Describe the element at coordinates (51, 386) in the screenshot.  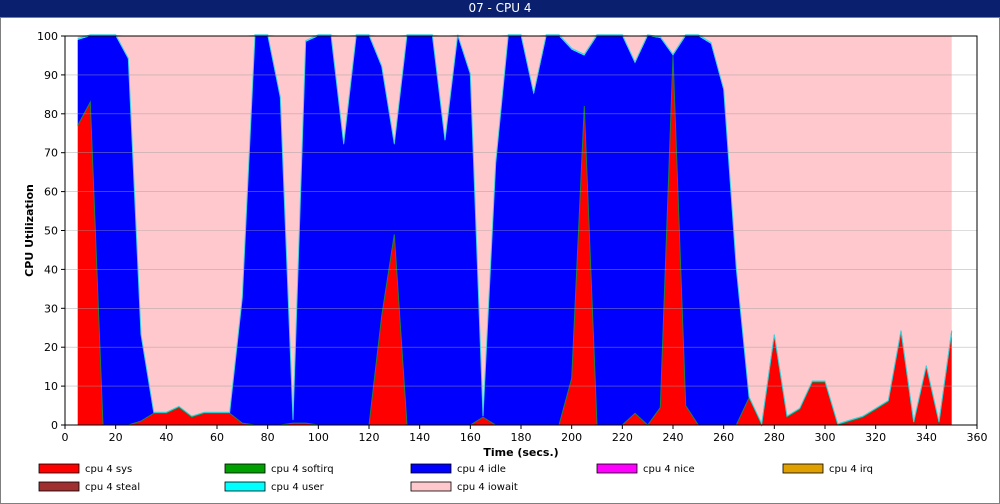
I see `y-tick-label-10: 10` at that location.